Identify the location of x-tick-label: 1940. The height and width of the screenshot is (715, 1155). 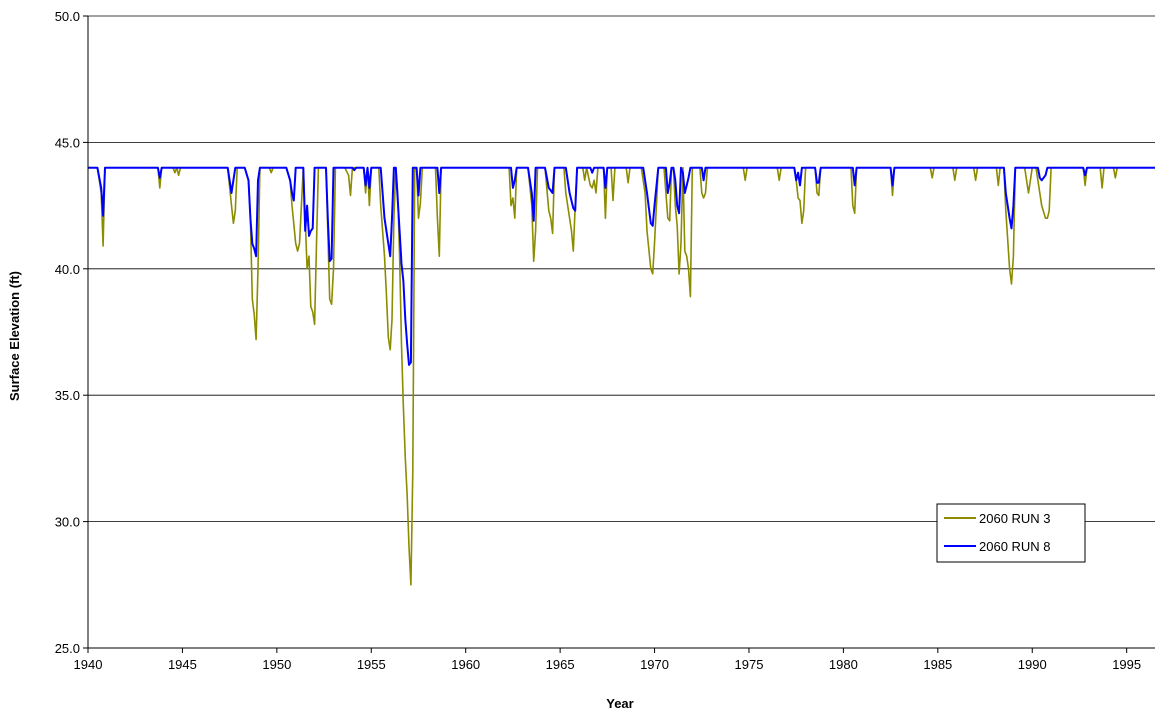
(88, 664).